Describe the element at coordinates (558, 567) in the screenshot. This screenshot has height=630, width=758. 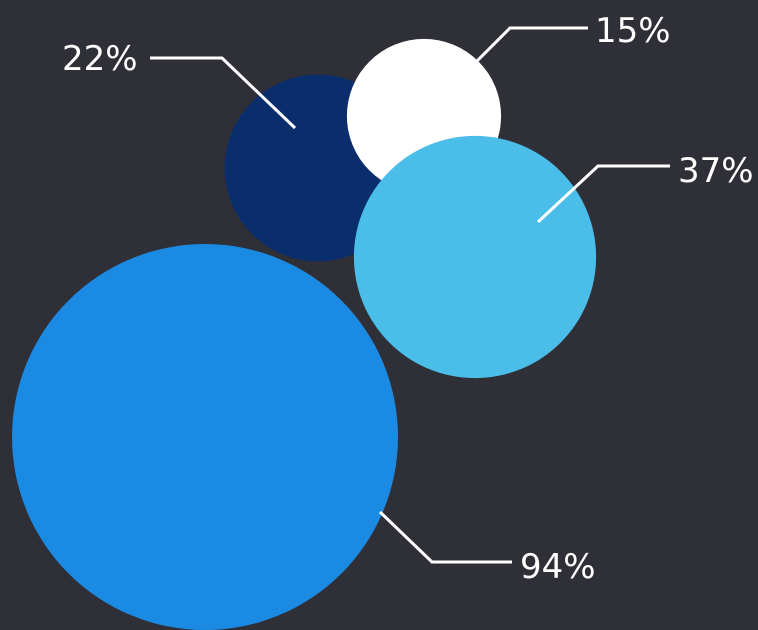
I see `data-label-94: 94%` at that location.